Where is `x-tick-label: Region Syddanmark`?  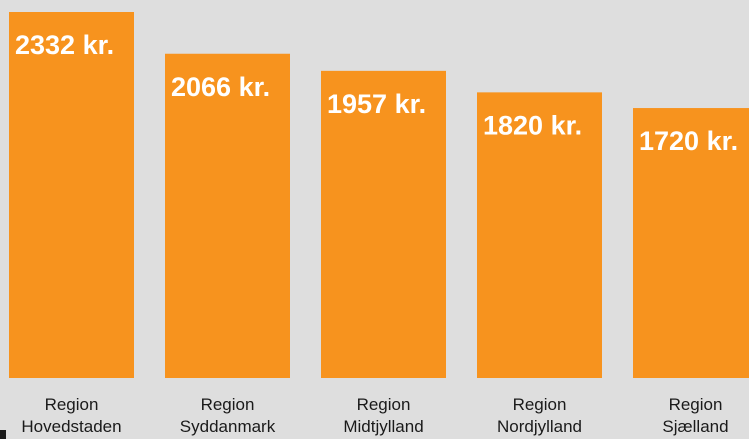
x-tick-label: Region Syddanmark is located at coordinates (227, 415).